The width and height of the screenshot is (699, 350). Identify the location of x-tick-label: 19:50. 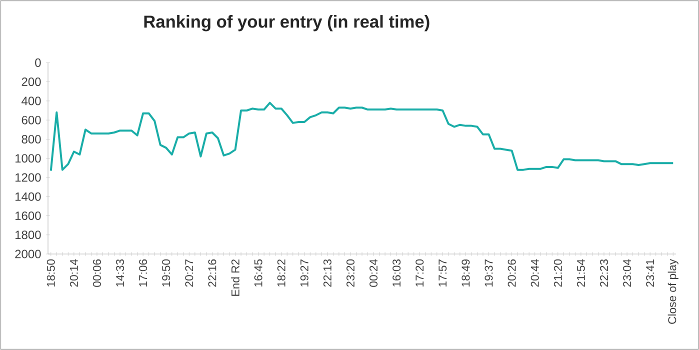
(166, 272).